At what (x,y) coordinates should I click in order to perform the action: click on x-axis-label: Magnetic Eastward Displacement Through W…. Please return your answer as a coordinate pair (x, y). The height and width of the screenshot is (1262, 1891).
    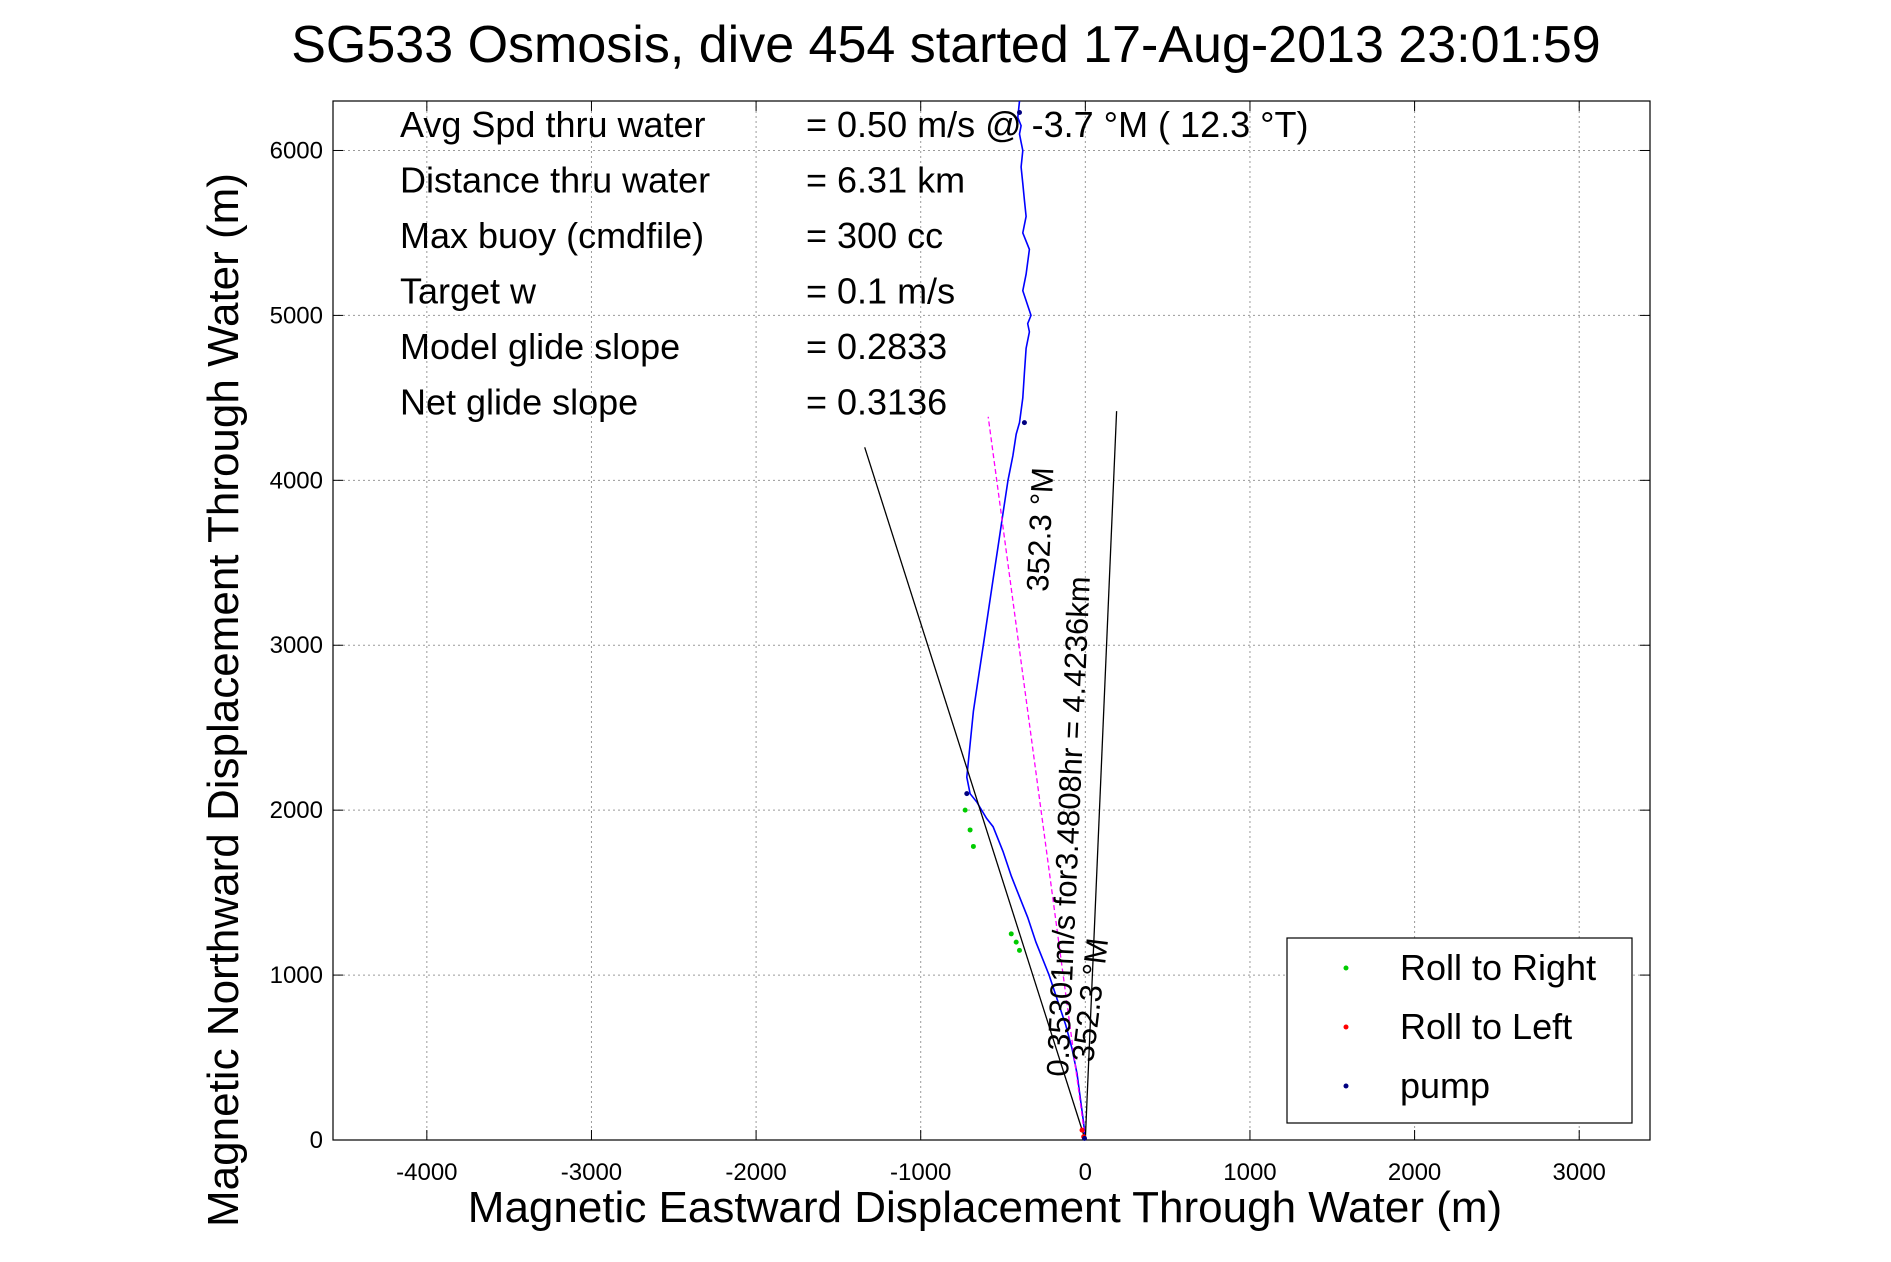
    Looking at the image, I should click on (985, 1207).